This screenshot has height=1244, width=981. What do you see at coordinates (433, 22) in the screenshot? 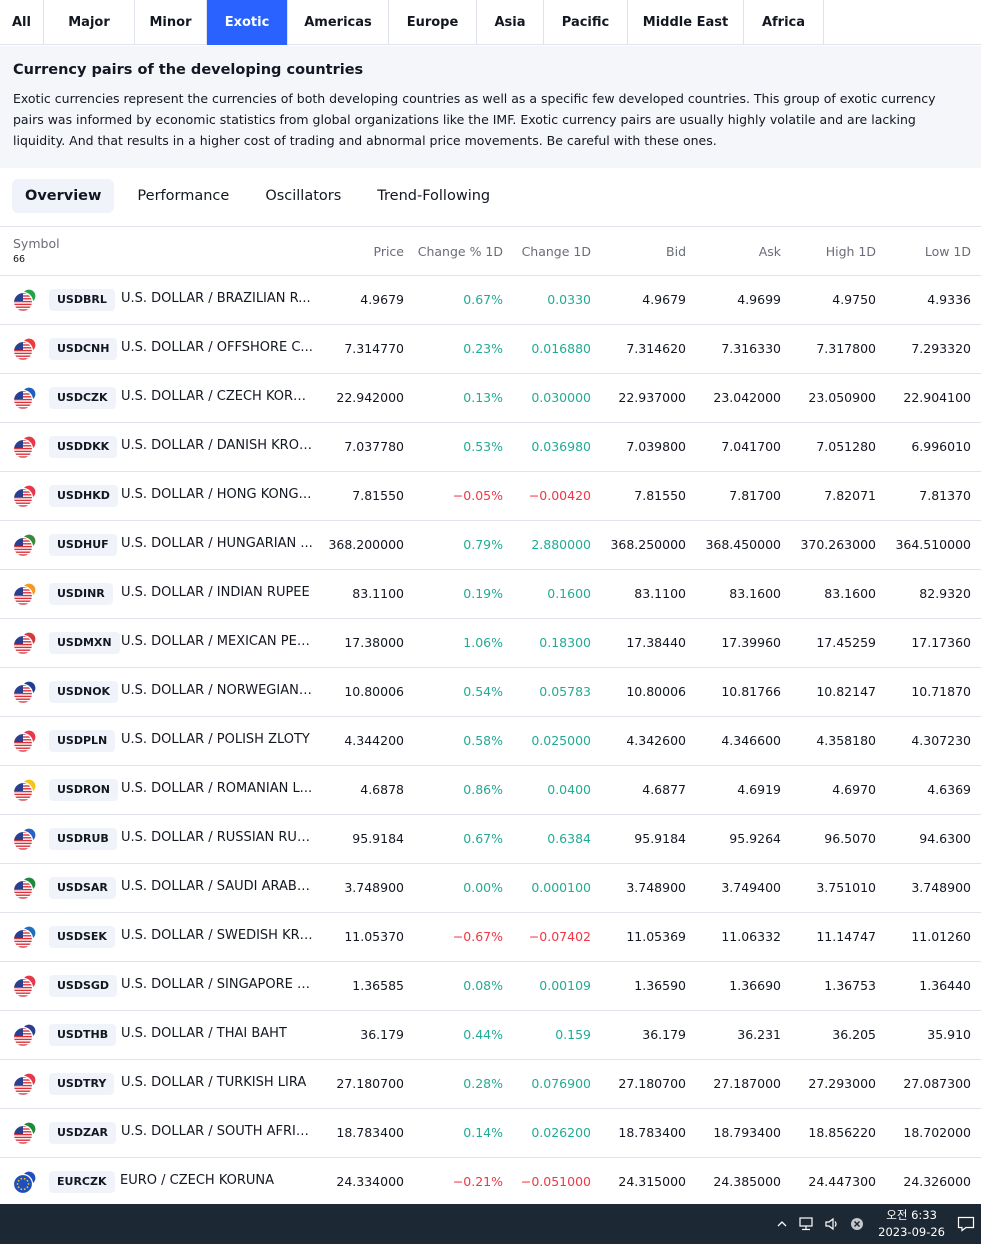
I see `region-tab-europe: Europe` at bounding box center [433, 22].